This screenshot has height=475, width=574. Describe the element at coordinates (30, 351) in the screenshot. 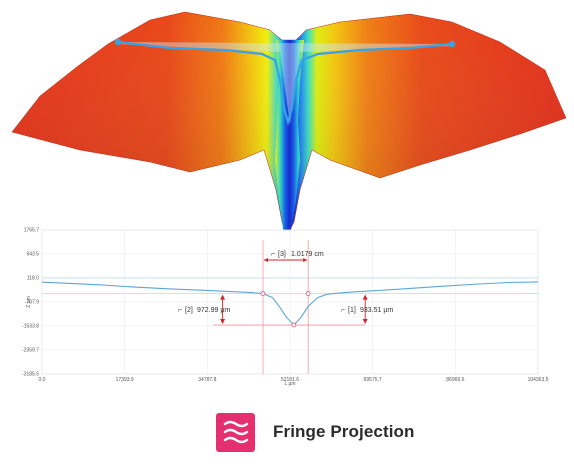

I see `y-tick-label: -2359.7` at that location.